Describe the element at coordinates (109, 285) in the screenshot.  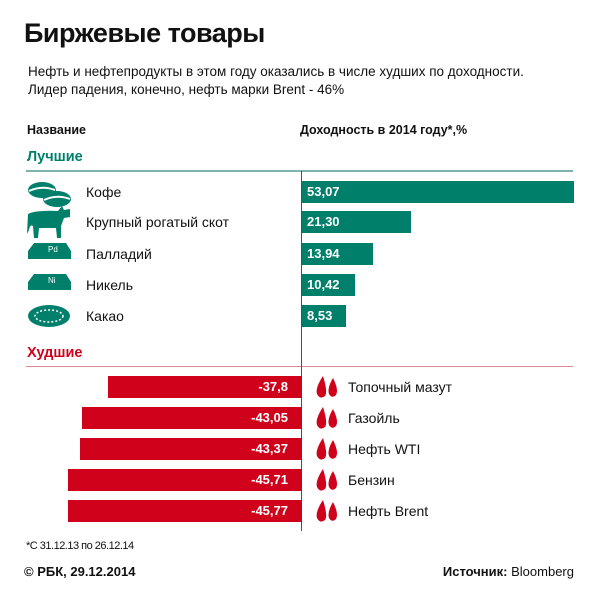
I see `category-label: Никель` at that location.